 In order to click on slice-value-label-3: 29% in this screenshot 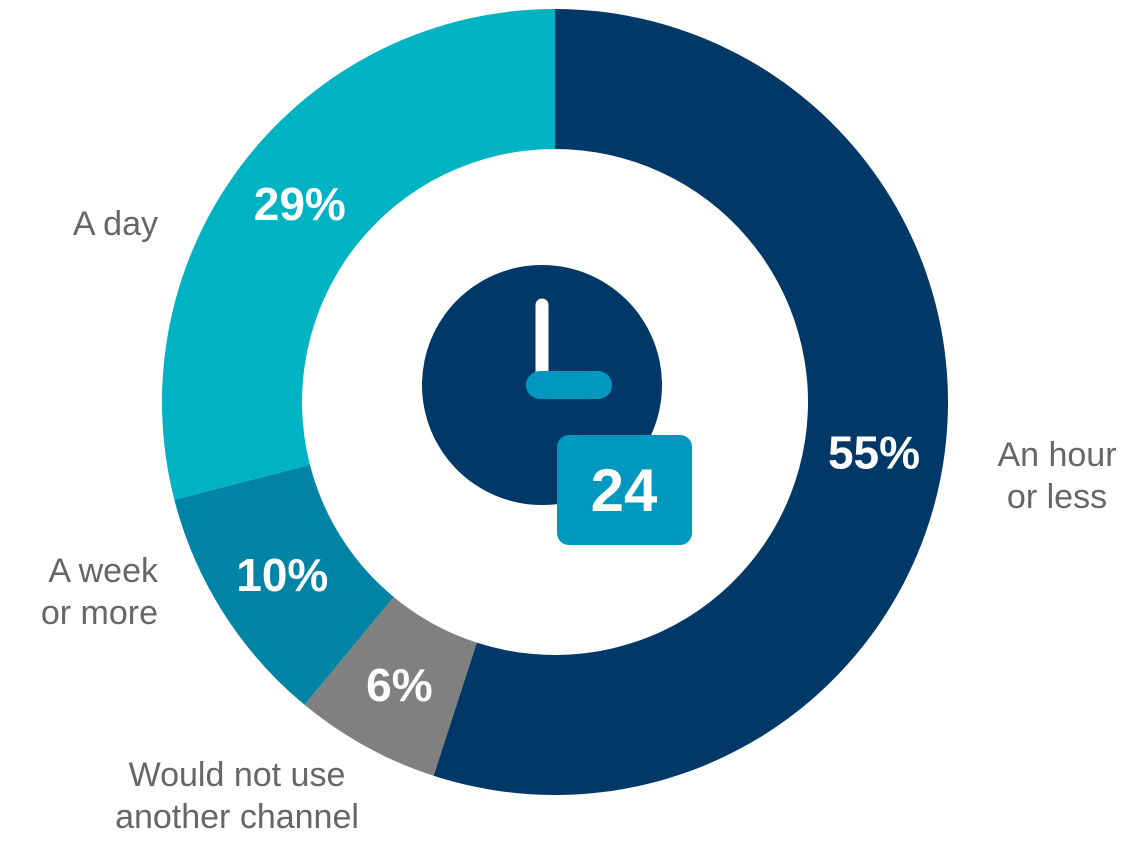, I will do `click(300, 204)`.